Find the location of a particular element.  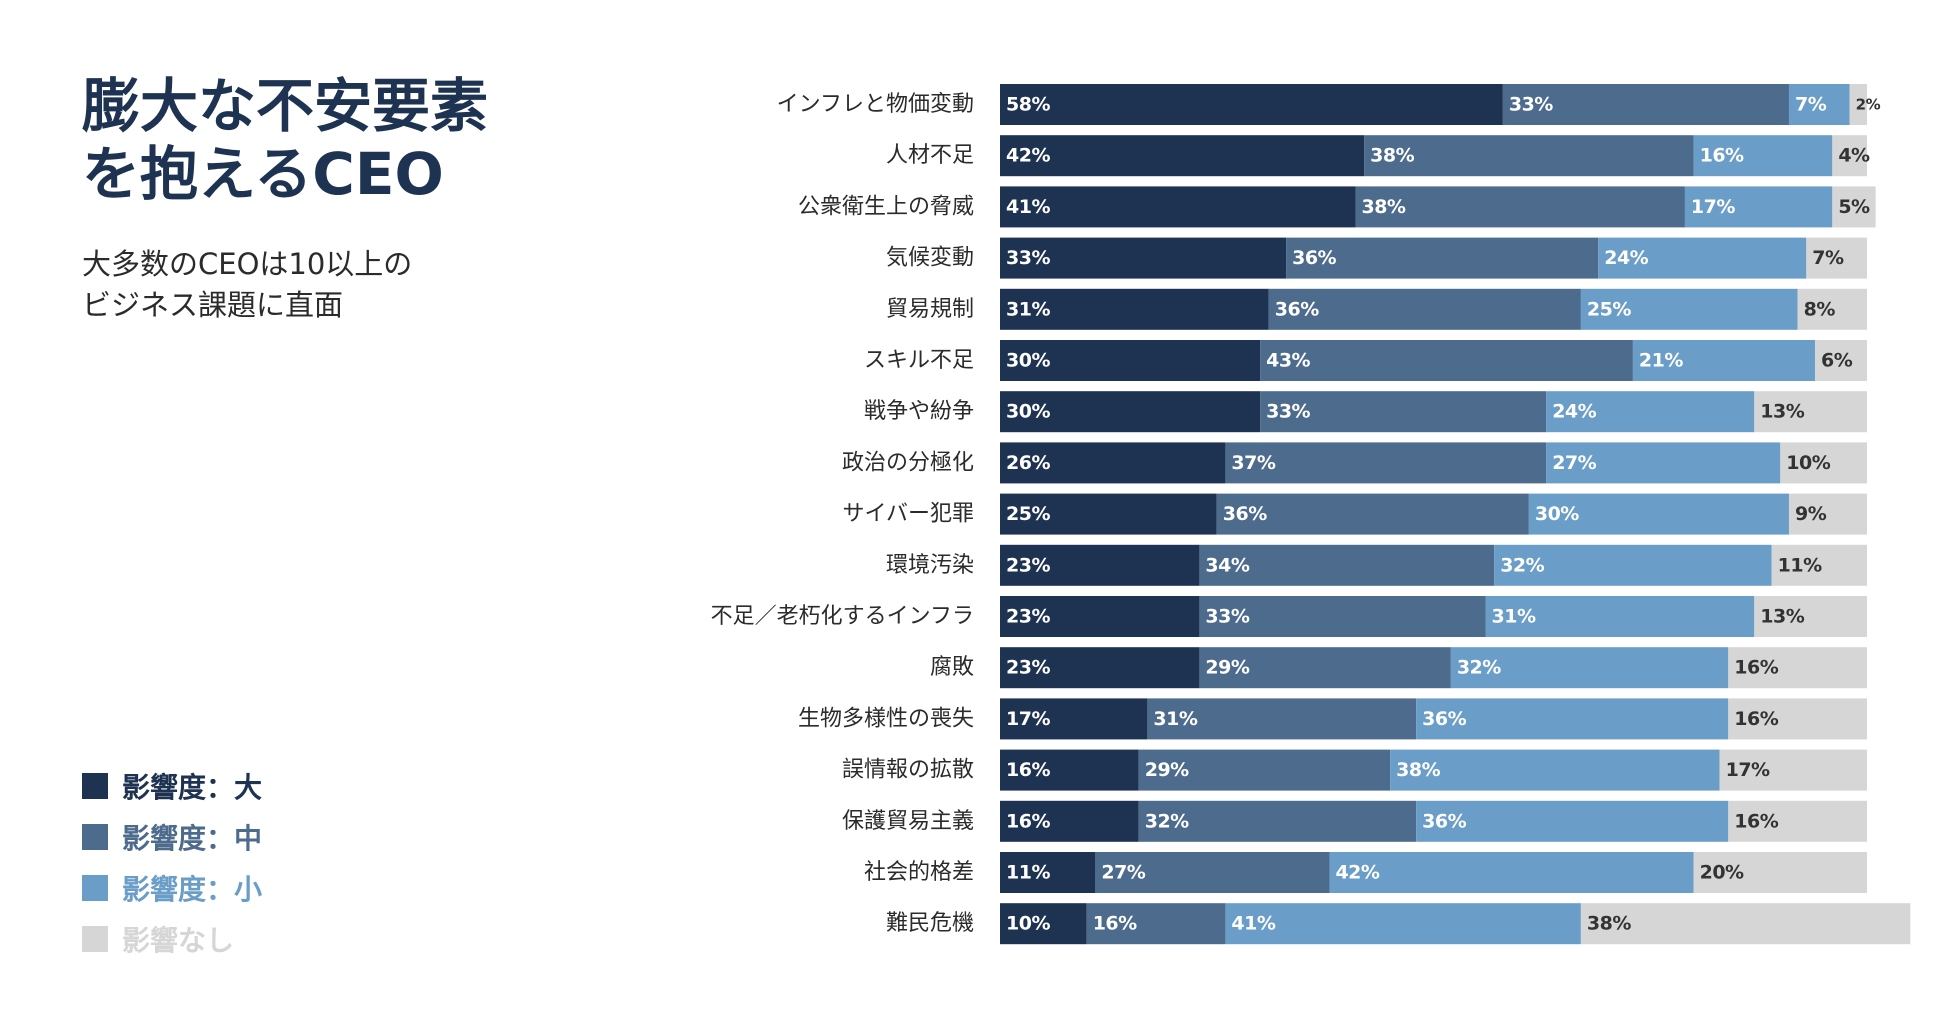

data-label: 4% is located at coordinates (1854, 156).